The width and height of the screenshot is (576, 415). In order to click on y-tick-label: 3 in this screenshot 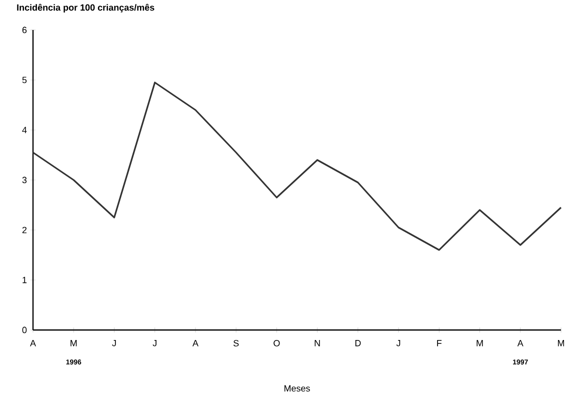, I will do `click(24, 180)`.